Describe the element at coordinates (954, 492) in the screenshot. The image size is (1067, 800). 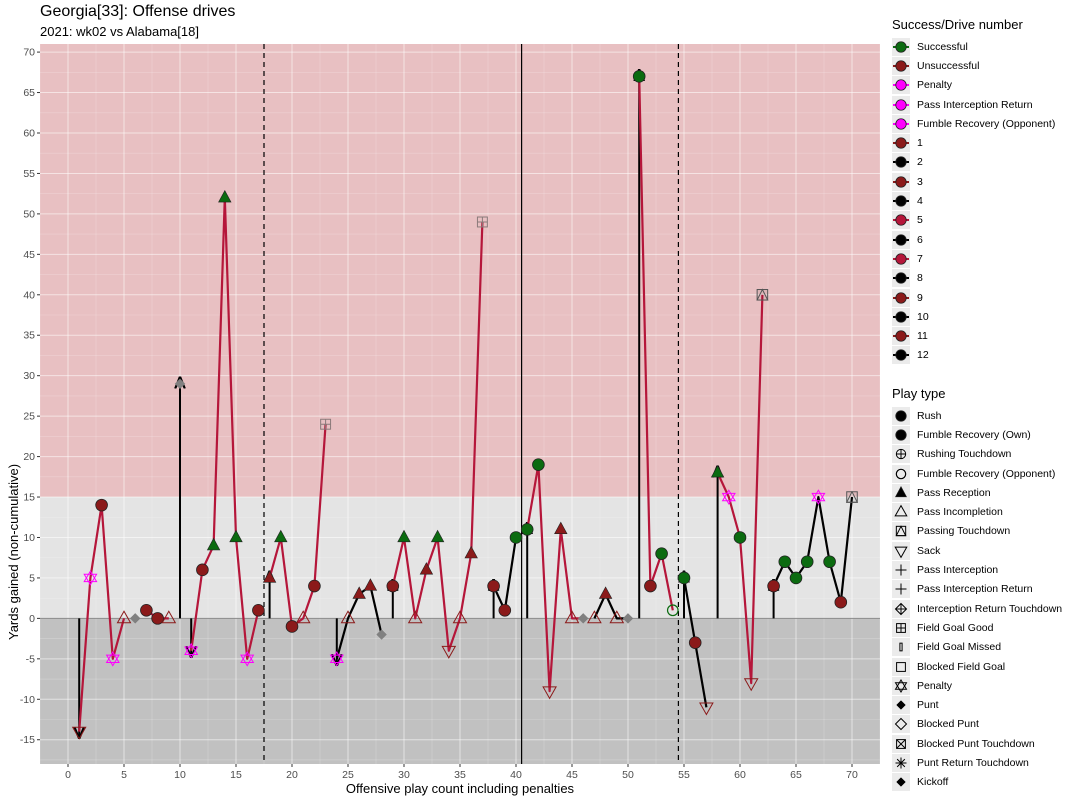
I see `legend-label: Pass Reception` at that location.